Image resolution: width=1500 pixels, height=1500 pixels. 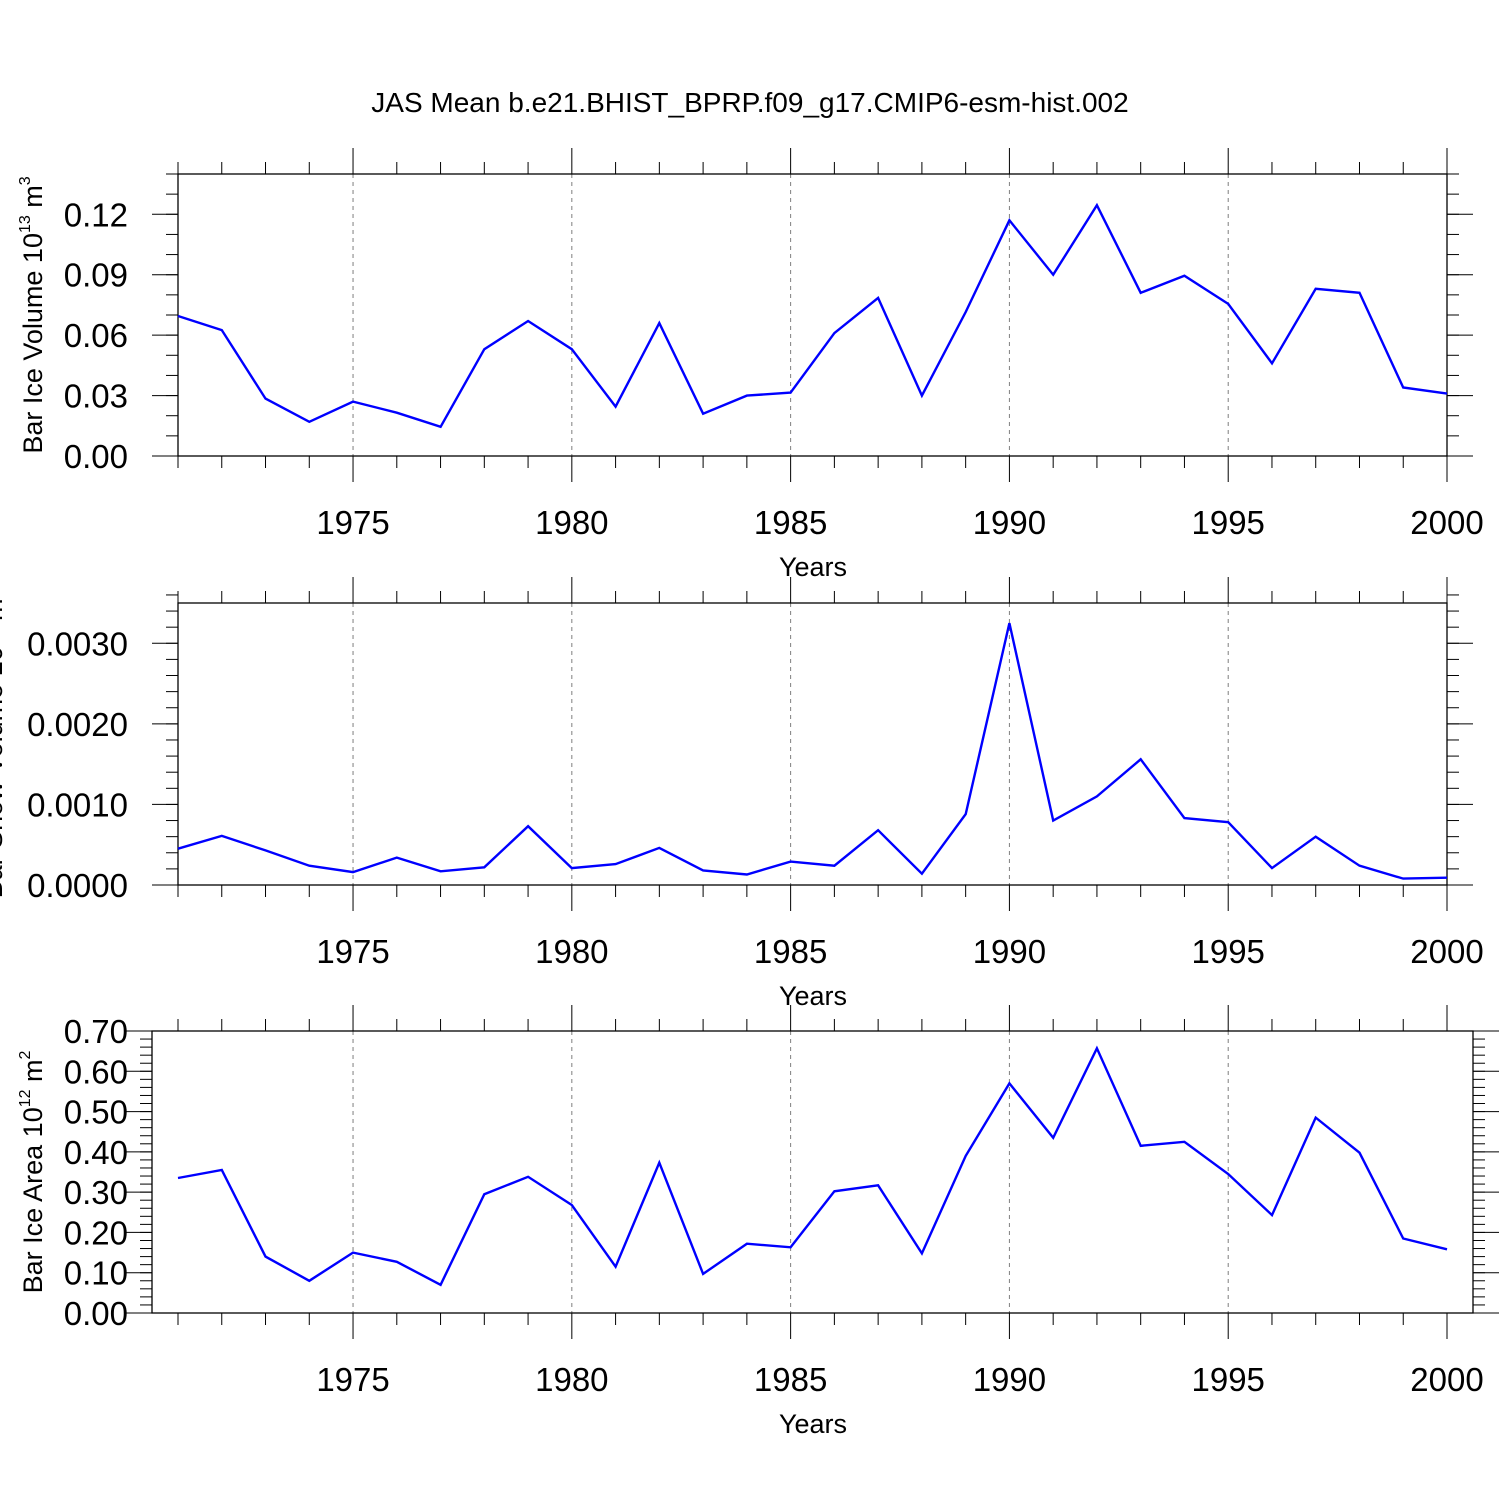 What do you see at coordinates (96, 1112) in the screenshot?
I see `y-tick-label: 0.50` at bounding box center [96, 1112].